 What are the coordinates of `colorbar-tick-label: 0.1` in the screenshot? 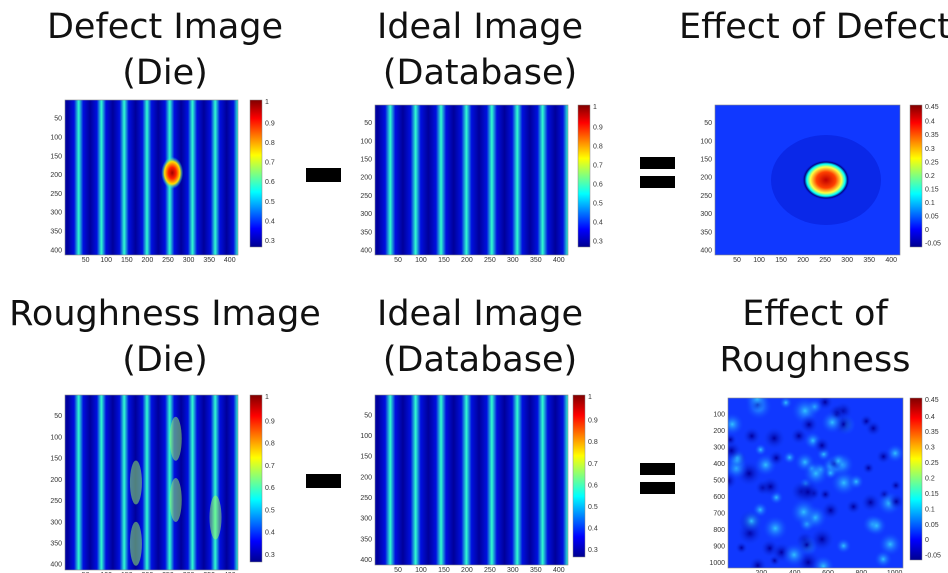 It's located at (930, 203).